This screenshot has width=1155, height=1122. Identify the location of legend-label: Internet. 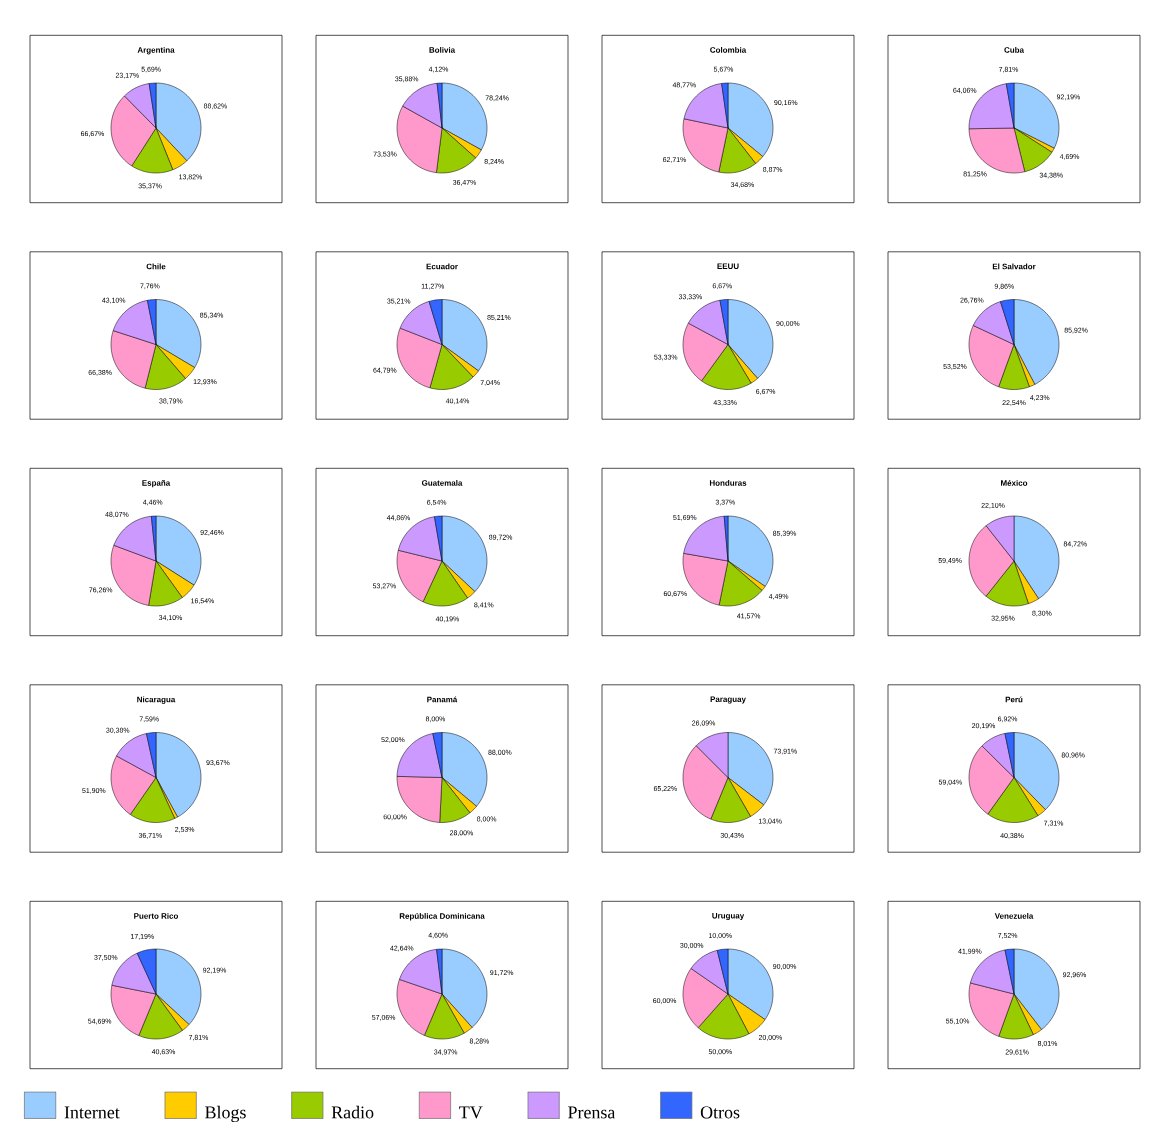
(92, 1112).